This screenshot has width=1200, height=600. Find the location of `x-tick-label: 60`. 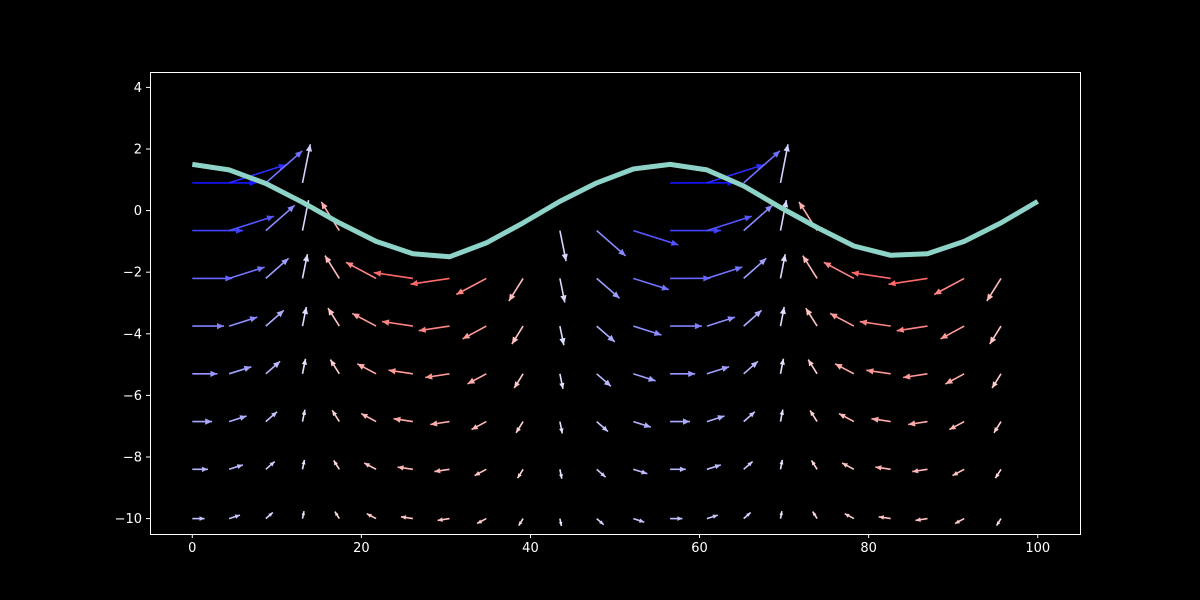

x-tick-label: 60 is located at coordinates (699, 548).